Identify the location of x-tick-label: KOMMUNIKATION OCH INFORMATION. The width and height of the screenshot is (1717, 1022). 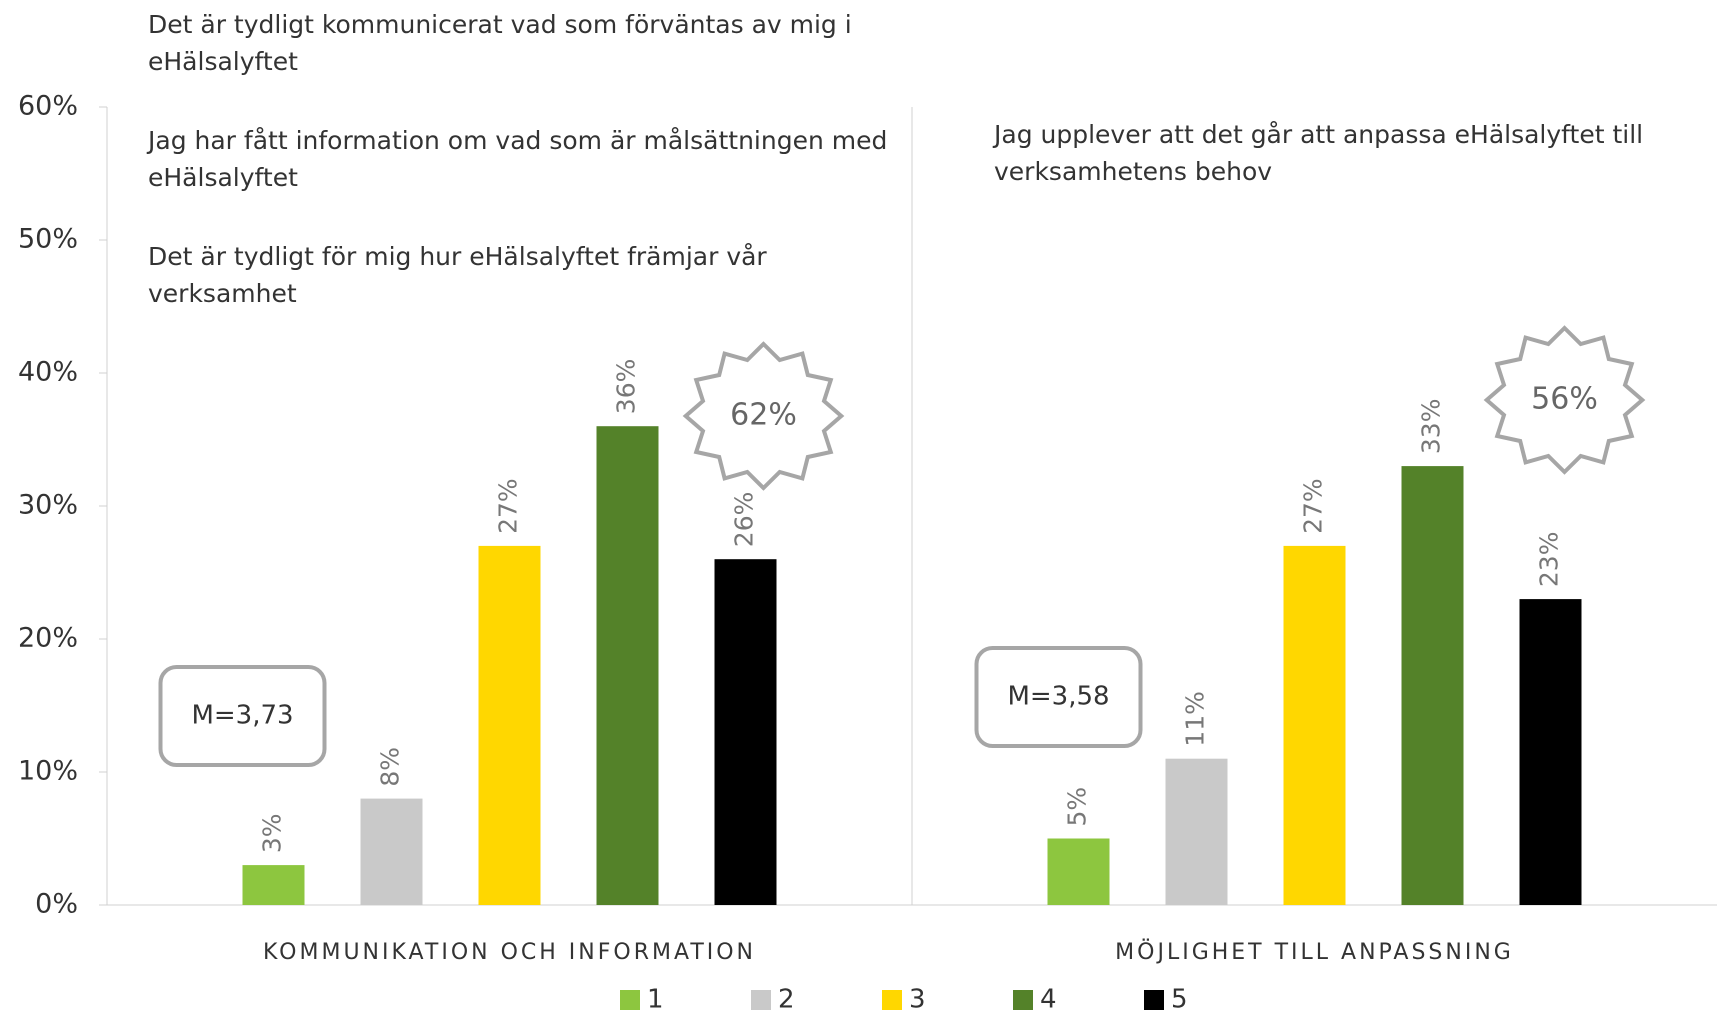
(509, 952).